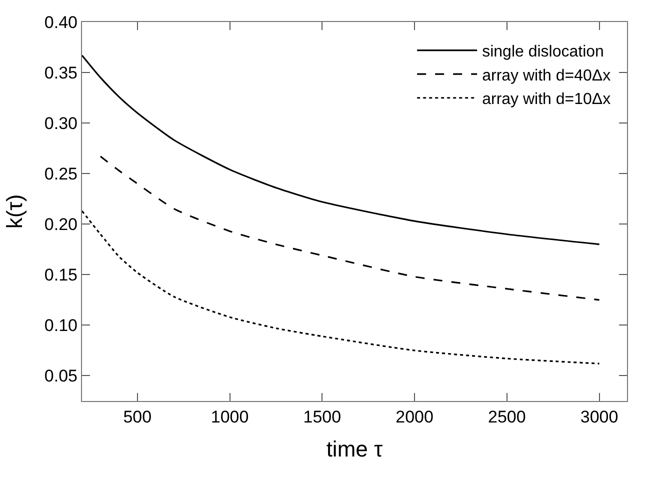  Describe the element at coordinates (61, 72) in the screenshot. I see `y-tick-label: 0.35` at that location.